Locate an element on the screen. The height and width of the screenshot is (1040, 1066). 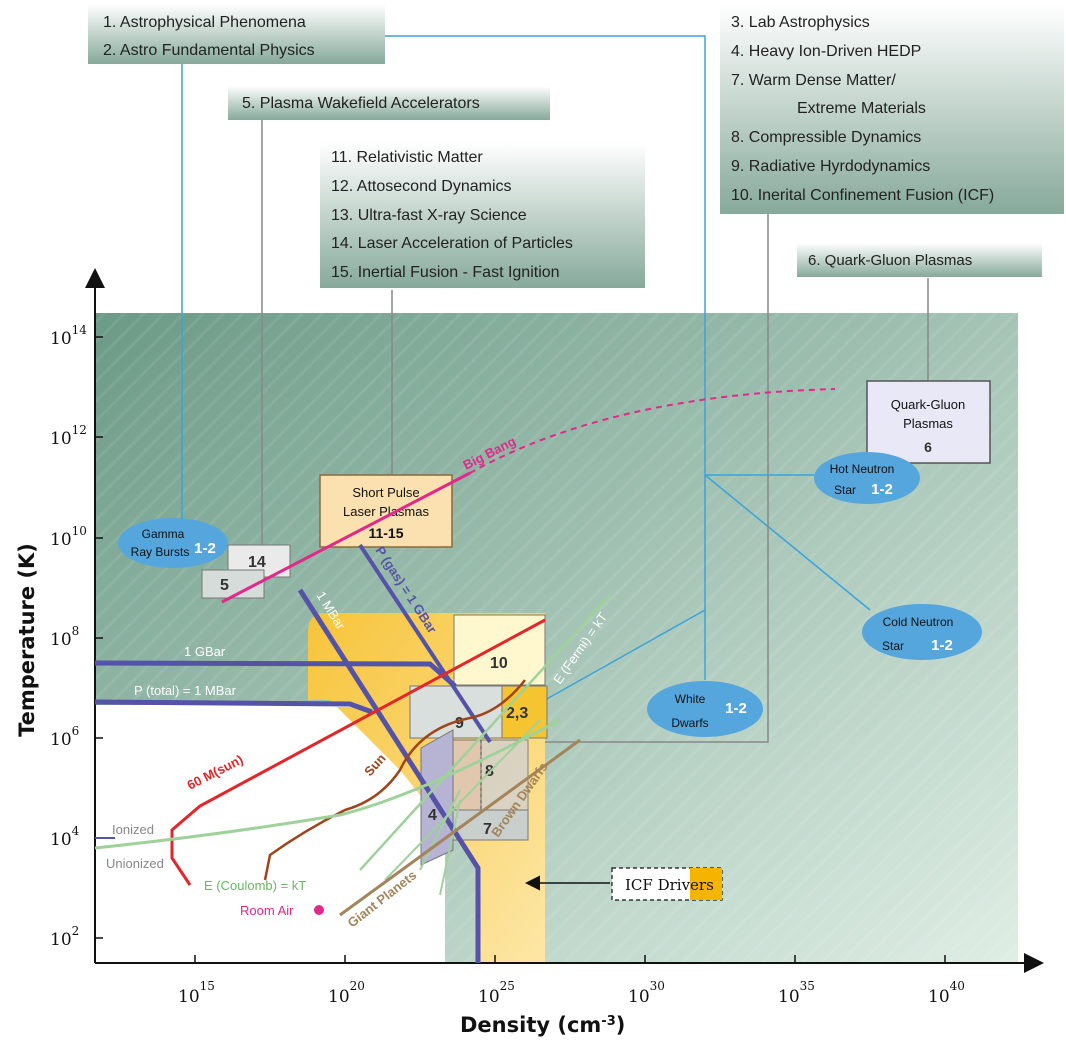
label-box-line: 13. Ultra-fast X-ray Science is located at coordinates (429, 215).